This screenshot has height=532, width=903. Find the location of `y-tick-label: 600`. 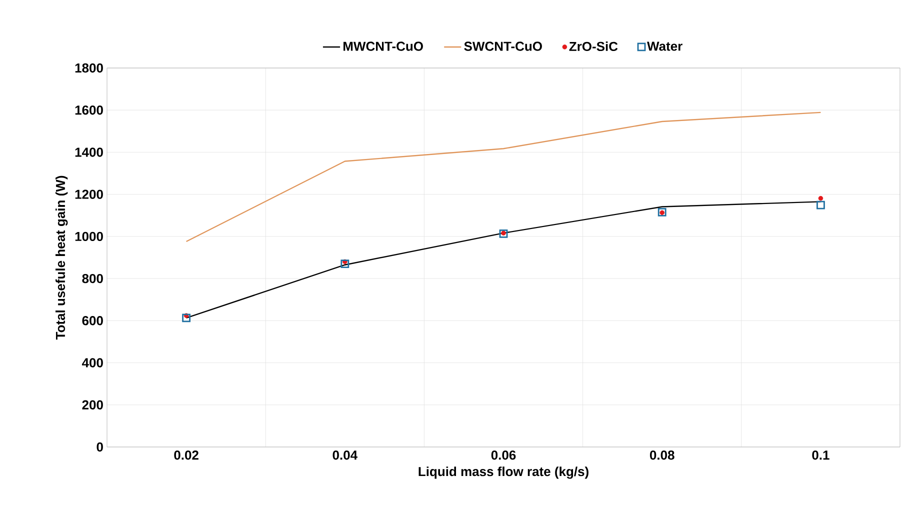

y-tick-label: 600 is located at coordinates (92, 321).